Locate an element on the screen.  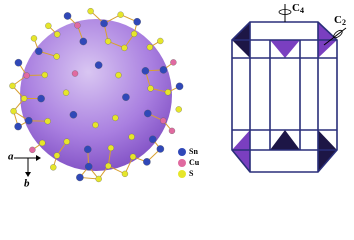
subscript: 4 is located at coordinates (302, 10).